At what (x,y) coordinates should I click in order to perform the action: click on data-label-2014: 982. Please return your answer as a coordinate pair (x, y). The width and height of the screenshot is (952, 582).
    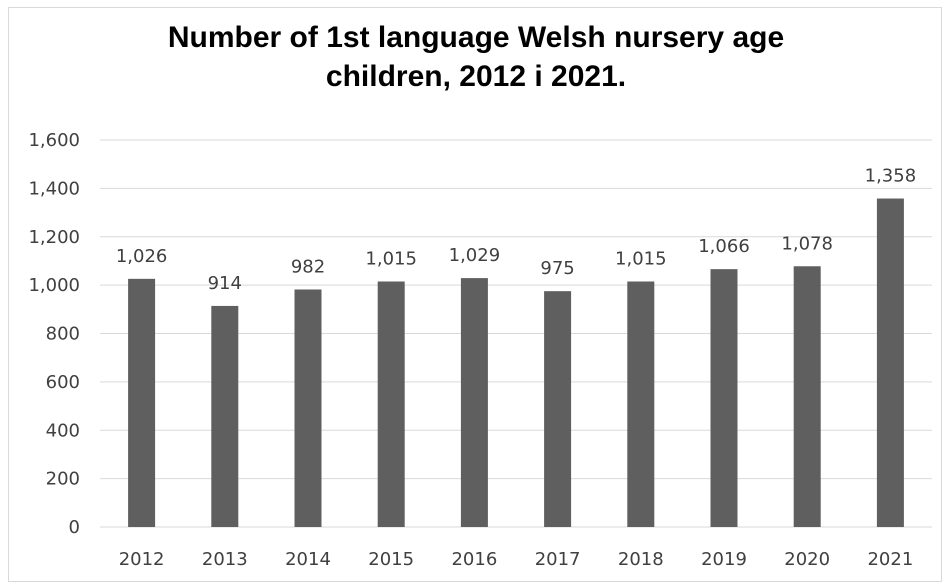
    Looking at the image, I should click on (308, 266).